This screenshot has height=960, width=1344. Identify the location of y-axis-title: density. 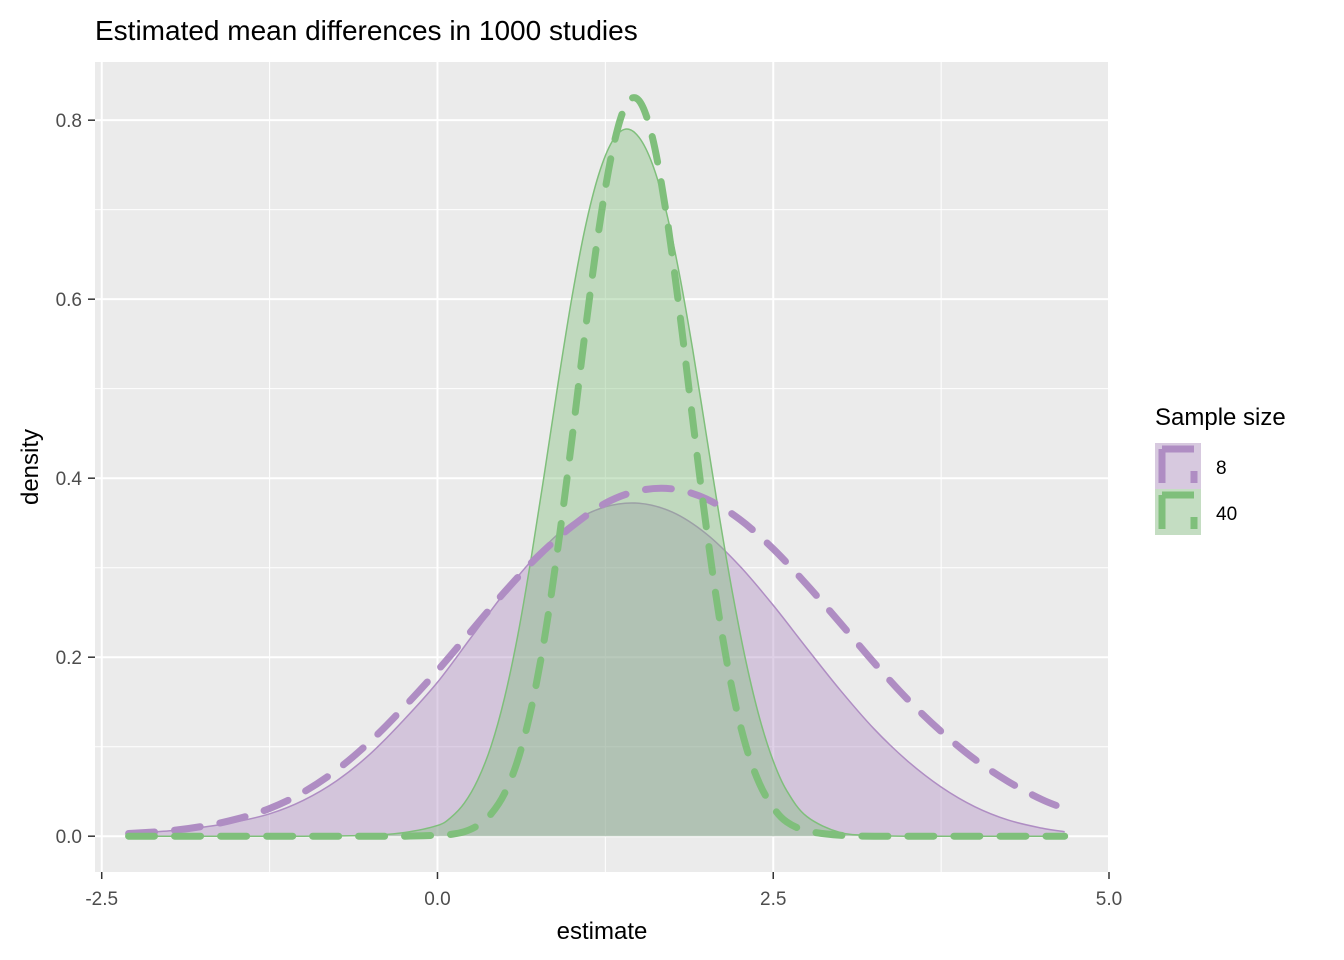
(30, 467).